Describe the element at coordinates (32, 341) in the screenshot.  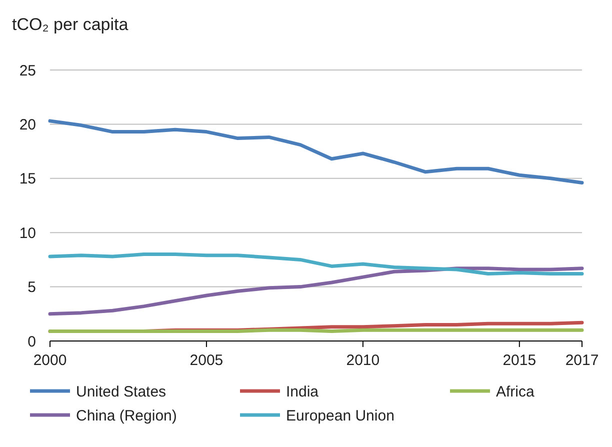
I see `y-tick-label: 0` at that location.